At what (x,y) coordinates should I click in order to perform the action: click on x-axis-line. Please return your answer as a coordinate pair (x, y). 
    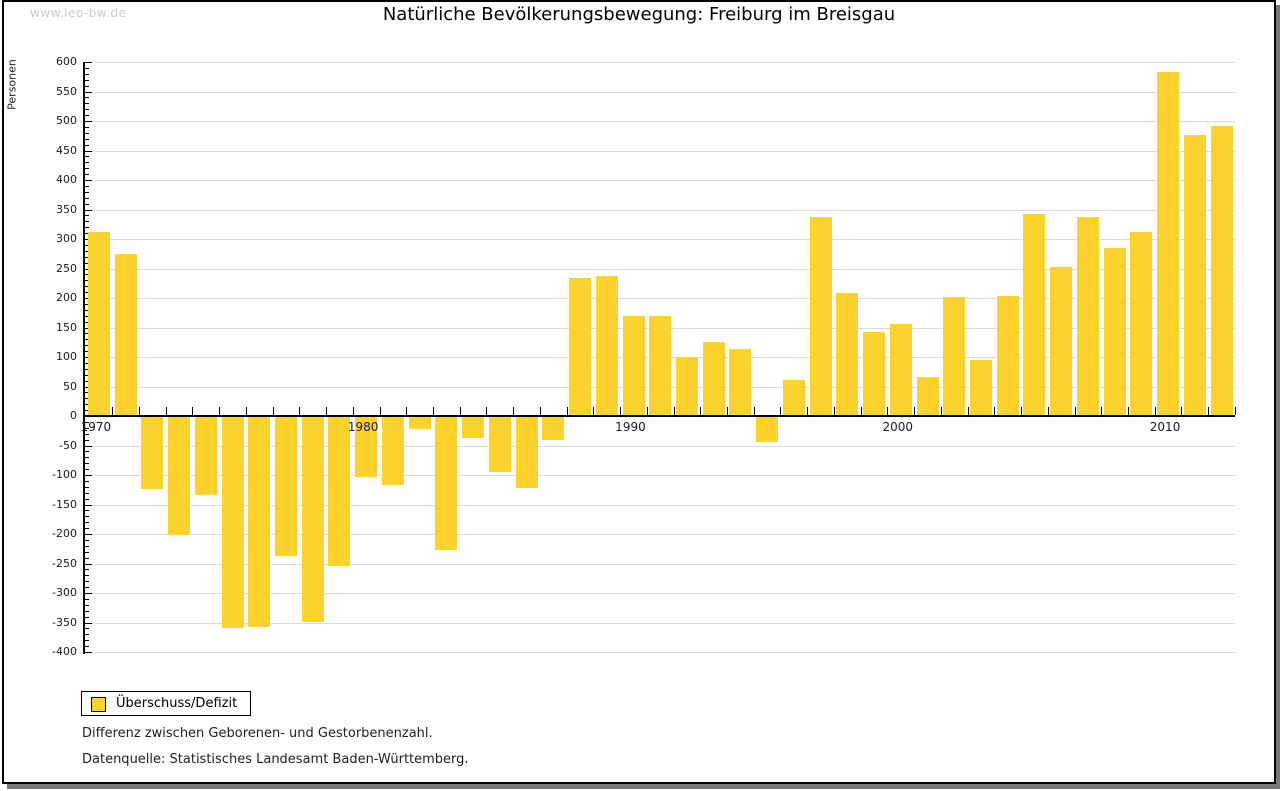
    Looking at the image, I should click on (659, 416).